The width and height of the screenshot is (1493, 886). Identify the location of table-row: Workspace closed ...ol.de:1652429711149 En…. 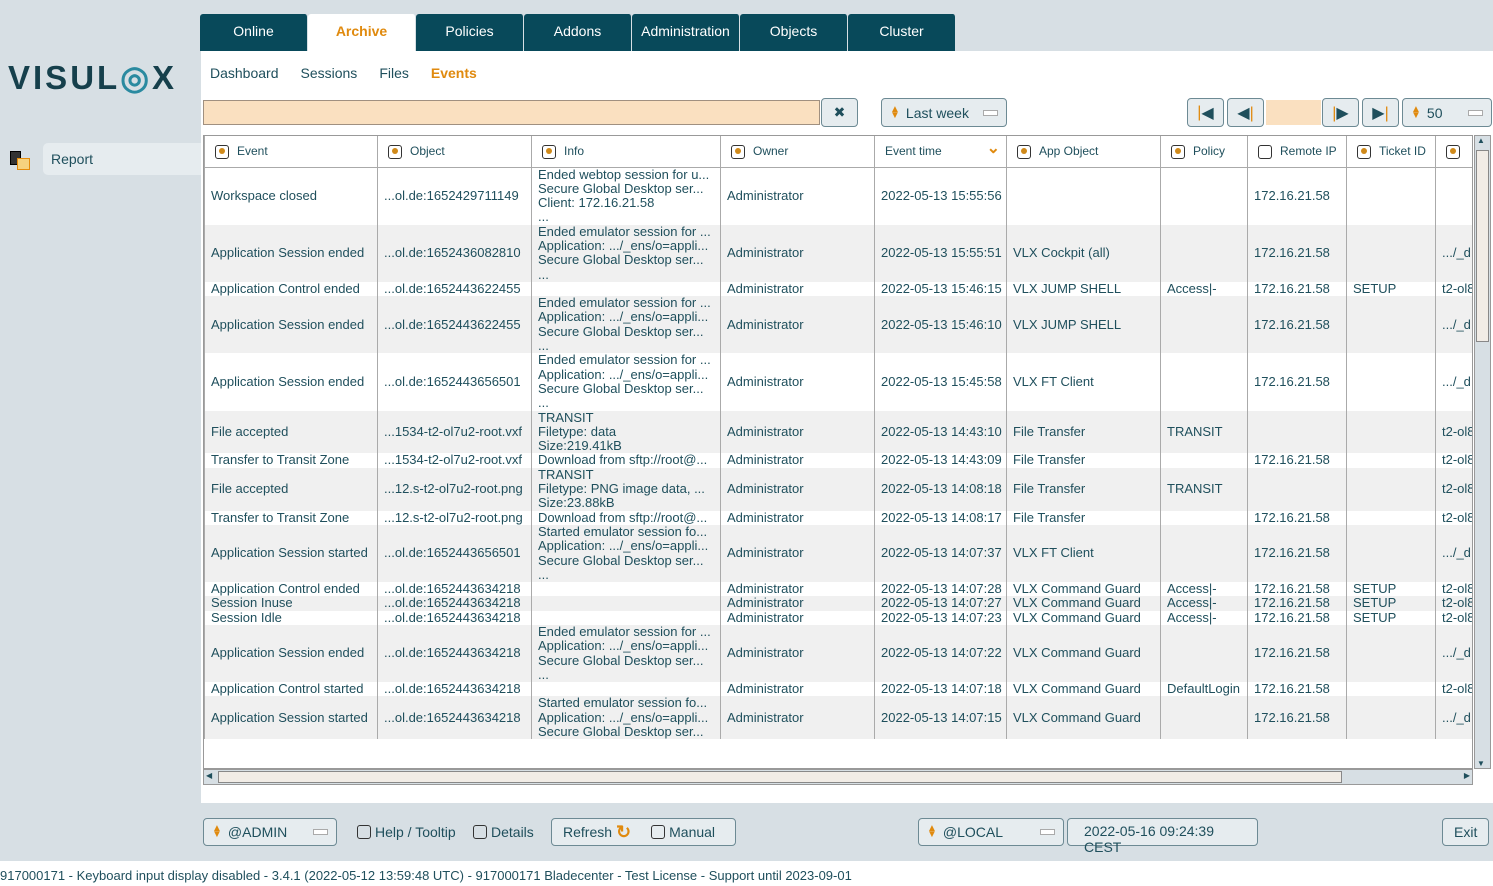
(838, 196).